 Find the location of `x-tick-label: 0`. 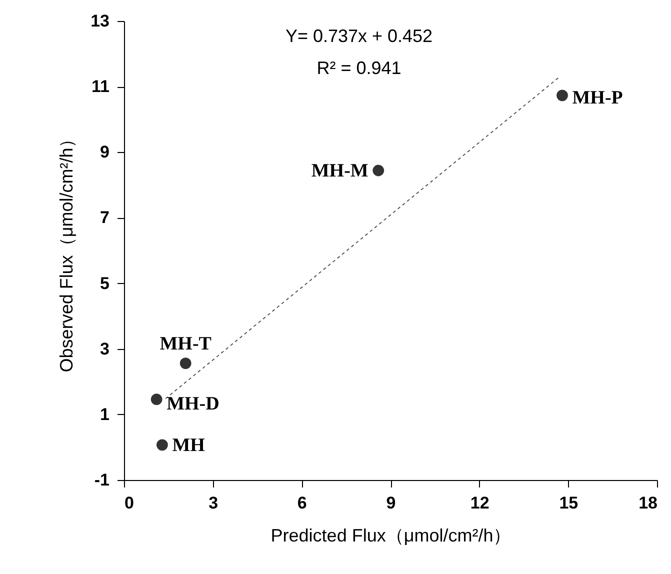

x-tick-label: 0 is located at coordinates (129, 503).